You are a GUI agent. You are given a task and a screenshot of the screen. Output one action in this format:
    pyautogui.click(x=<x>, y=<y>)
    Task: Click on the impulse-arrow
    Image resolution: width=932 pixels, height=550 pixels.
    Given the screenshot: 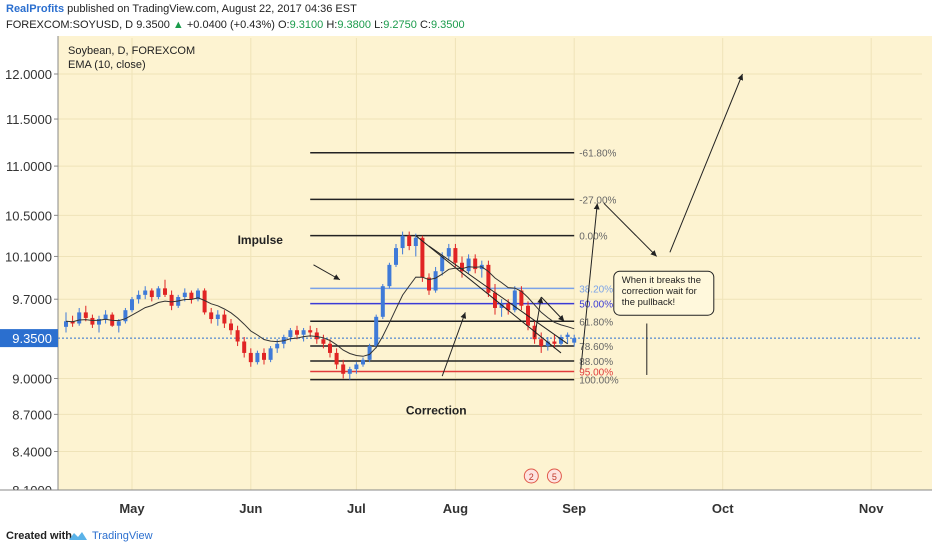 What is the action you would take?
    pyautogui.click(x=327, y=272)
    